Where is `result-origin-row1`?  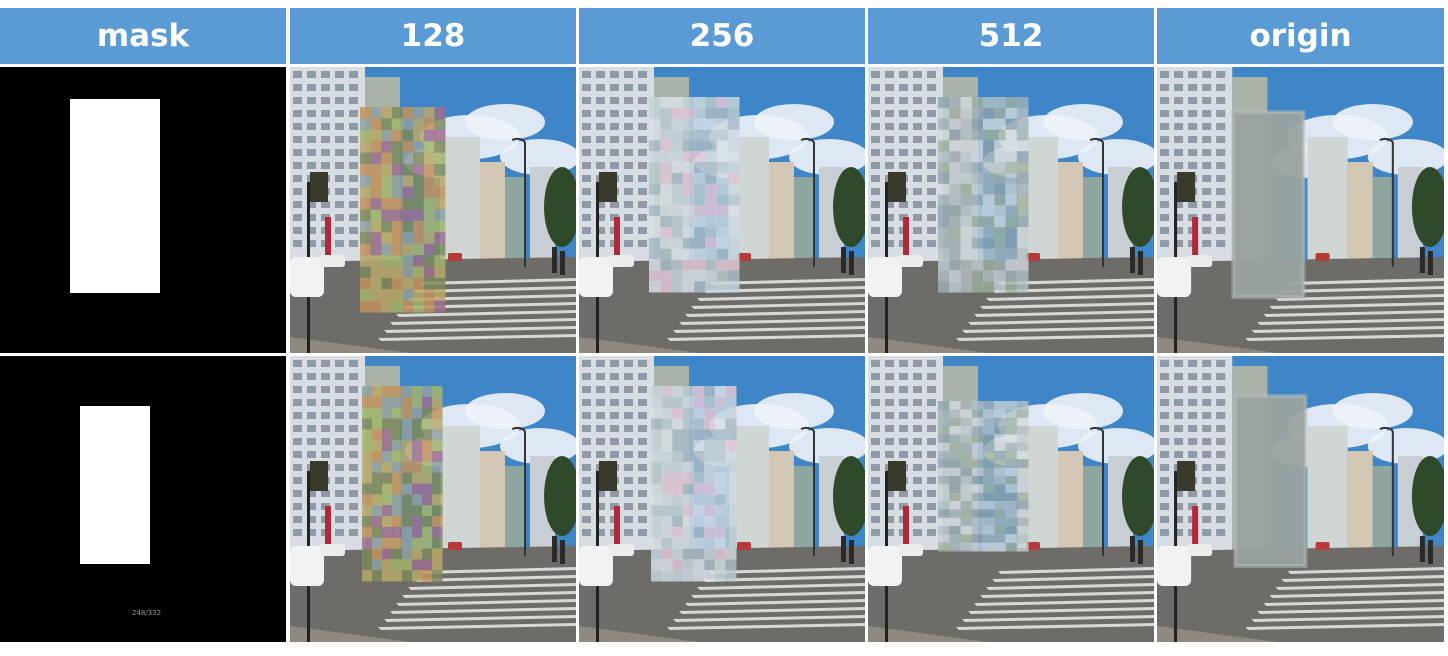
result-origin-row1 is located at coordinates (1300, 210).